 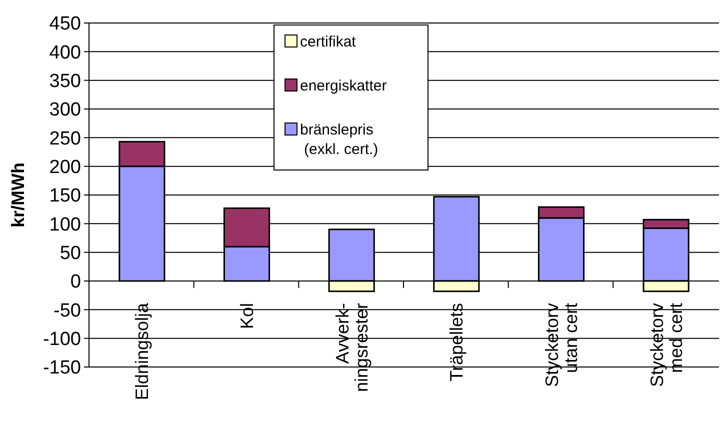 I want to click on legend-label: energiskatter, so click(x=343, y=85).